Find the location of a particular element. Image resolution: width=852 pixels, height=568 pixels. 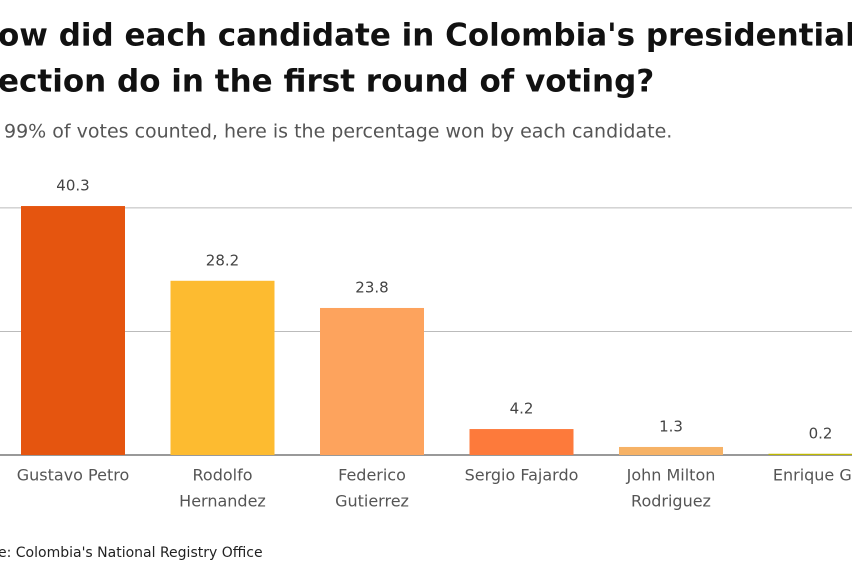

x-tick-label: Sergio Fajardo is located at coordinates (522, 475).